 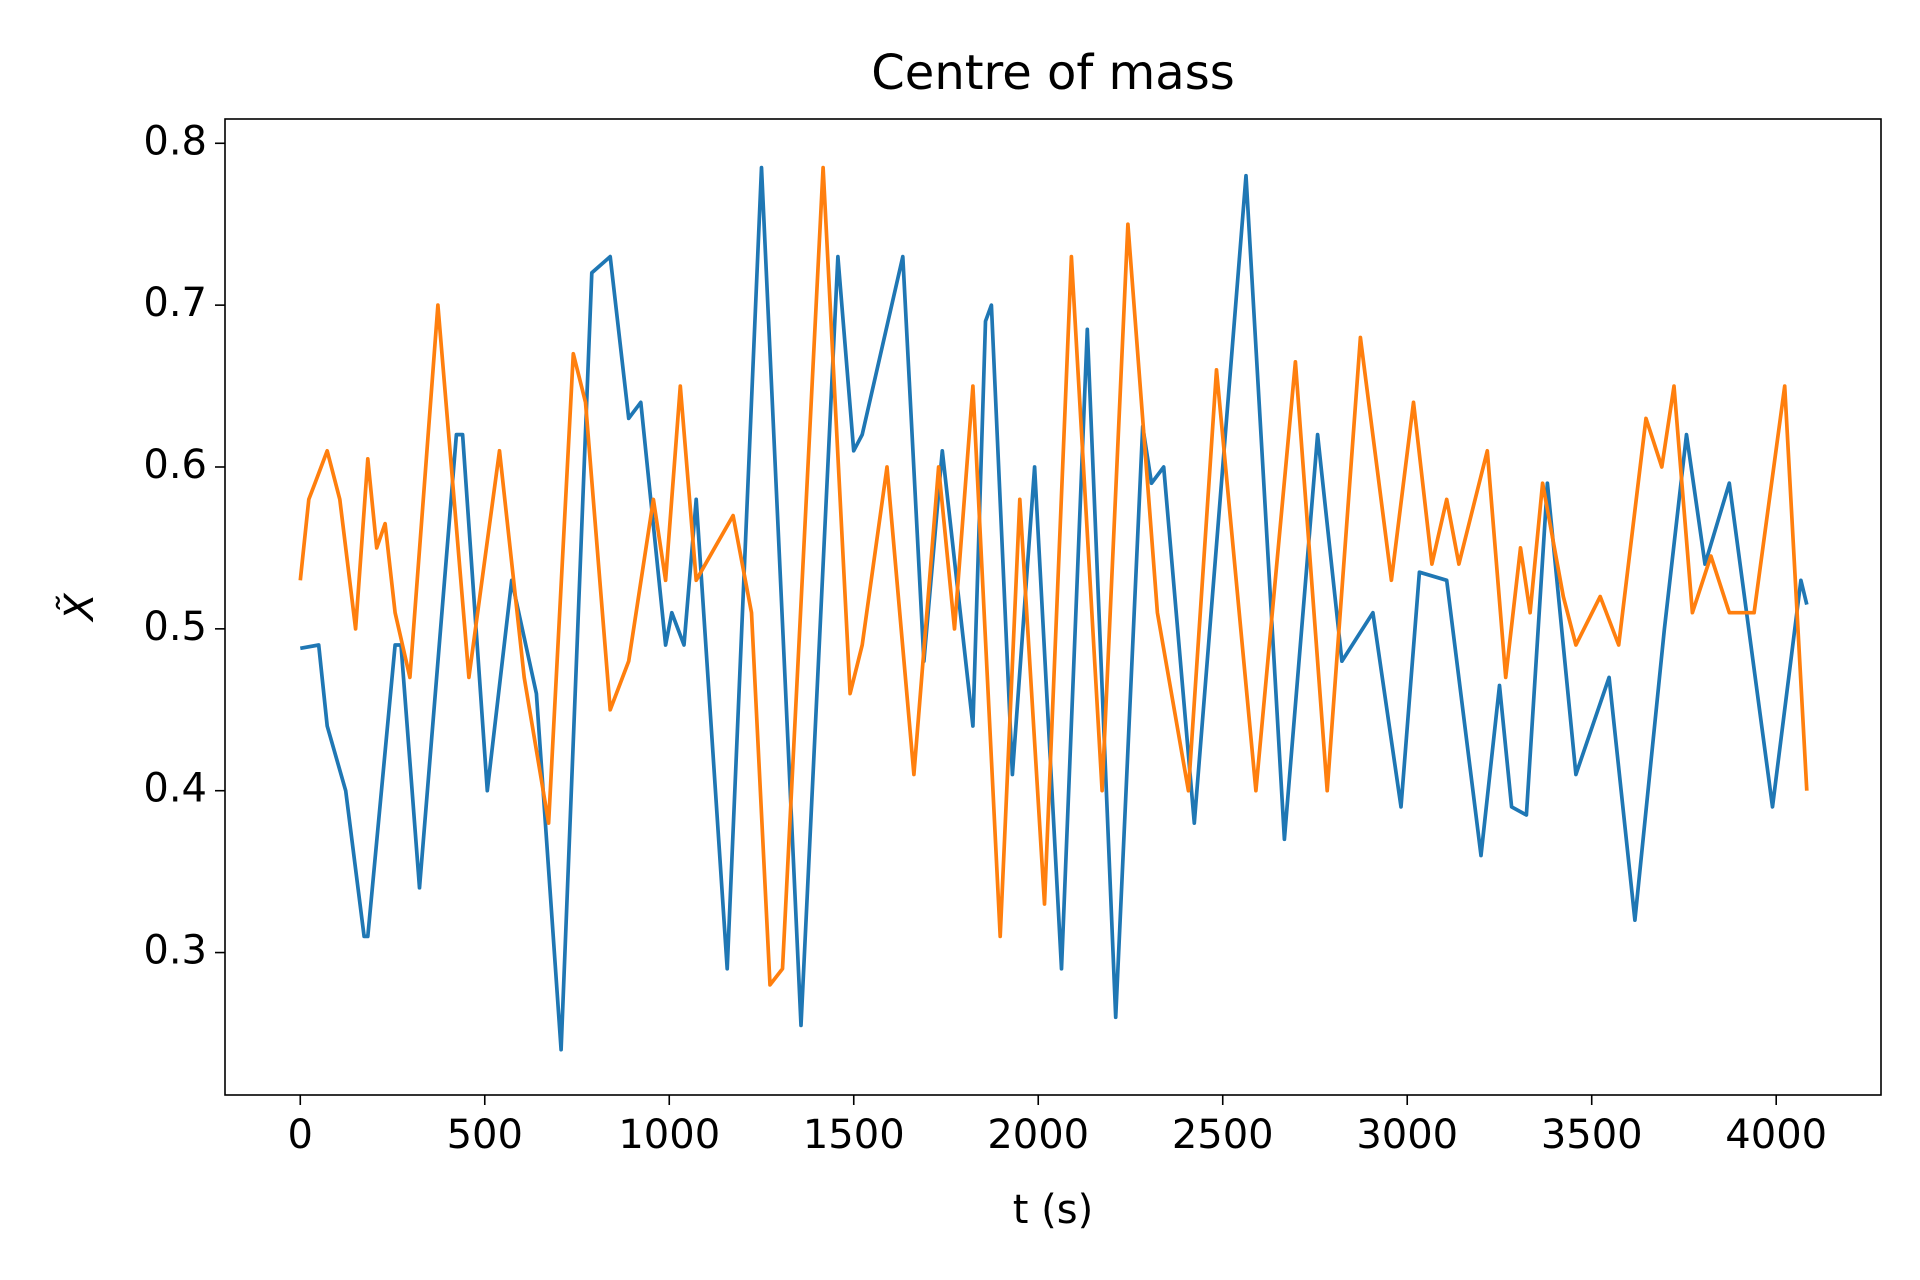 I want to click on x-tick-label: 2000, so click(x=1038, y=1135).